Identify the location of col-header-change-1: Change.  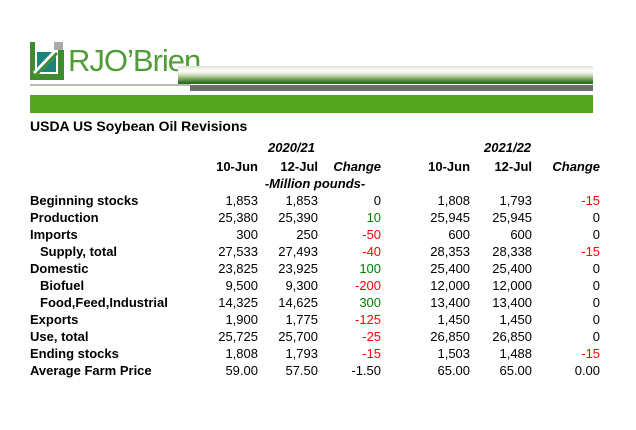
(357, 166).